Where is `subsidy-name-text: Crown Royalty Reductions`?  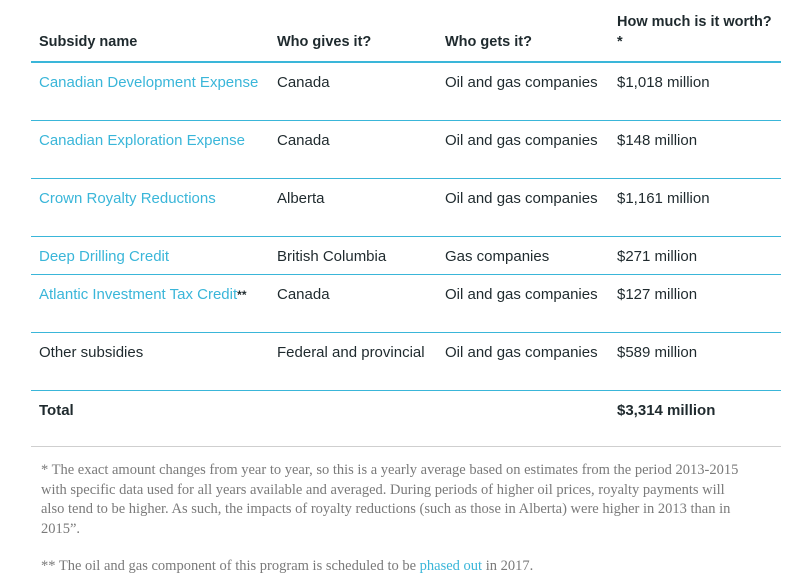 subsidy-name-text: Crown Royalty Reductions is located at coordinates (127, 198).